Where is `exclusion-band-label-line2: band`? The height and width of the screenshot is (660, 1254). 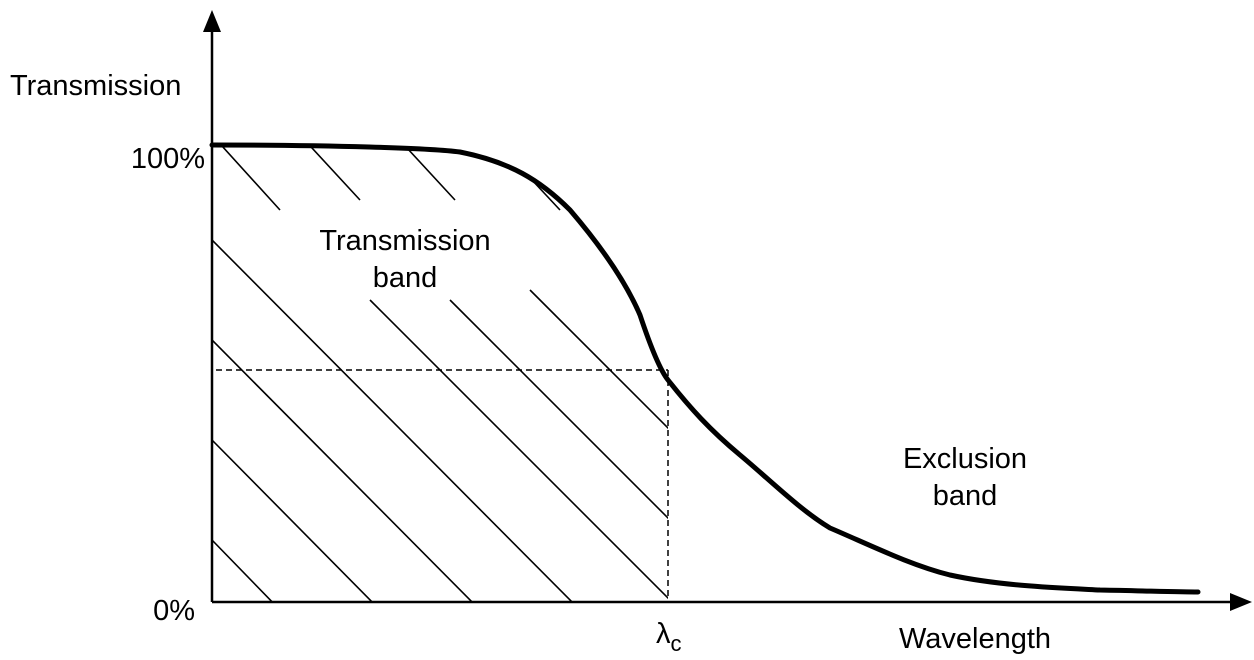 exclusion-band-label-line2: band is located at coordinates (965, 496).